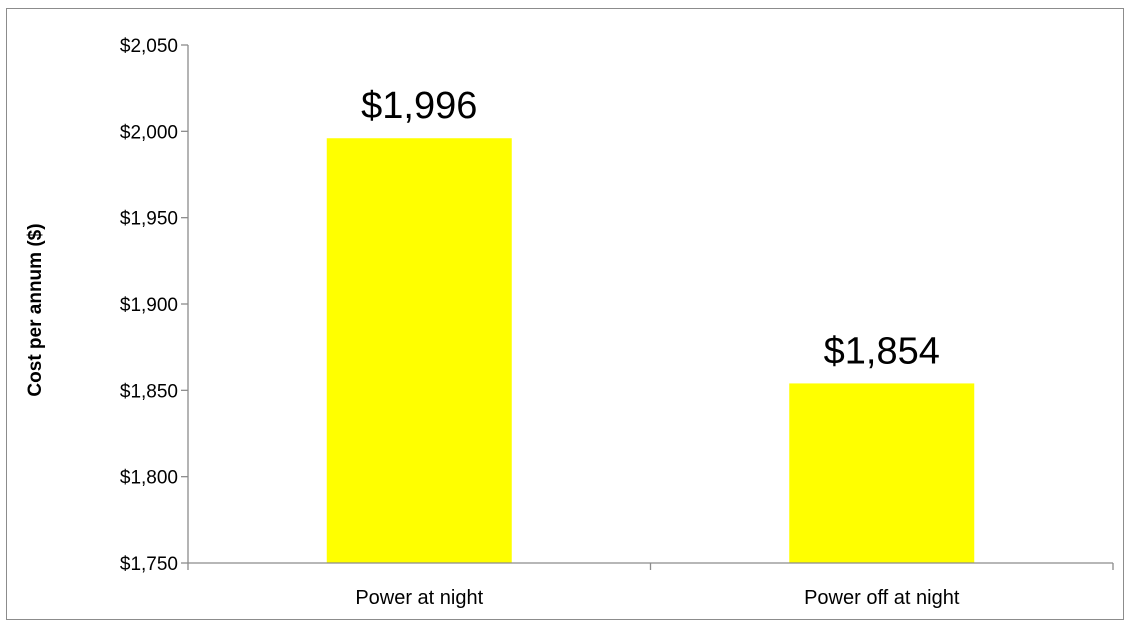  I want to click on y-tick-label: $1,750, so click(149, 564).